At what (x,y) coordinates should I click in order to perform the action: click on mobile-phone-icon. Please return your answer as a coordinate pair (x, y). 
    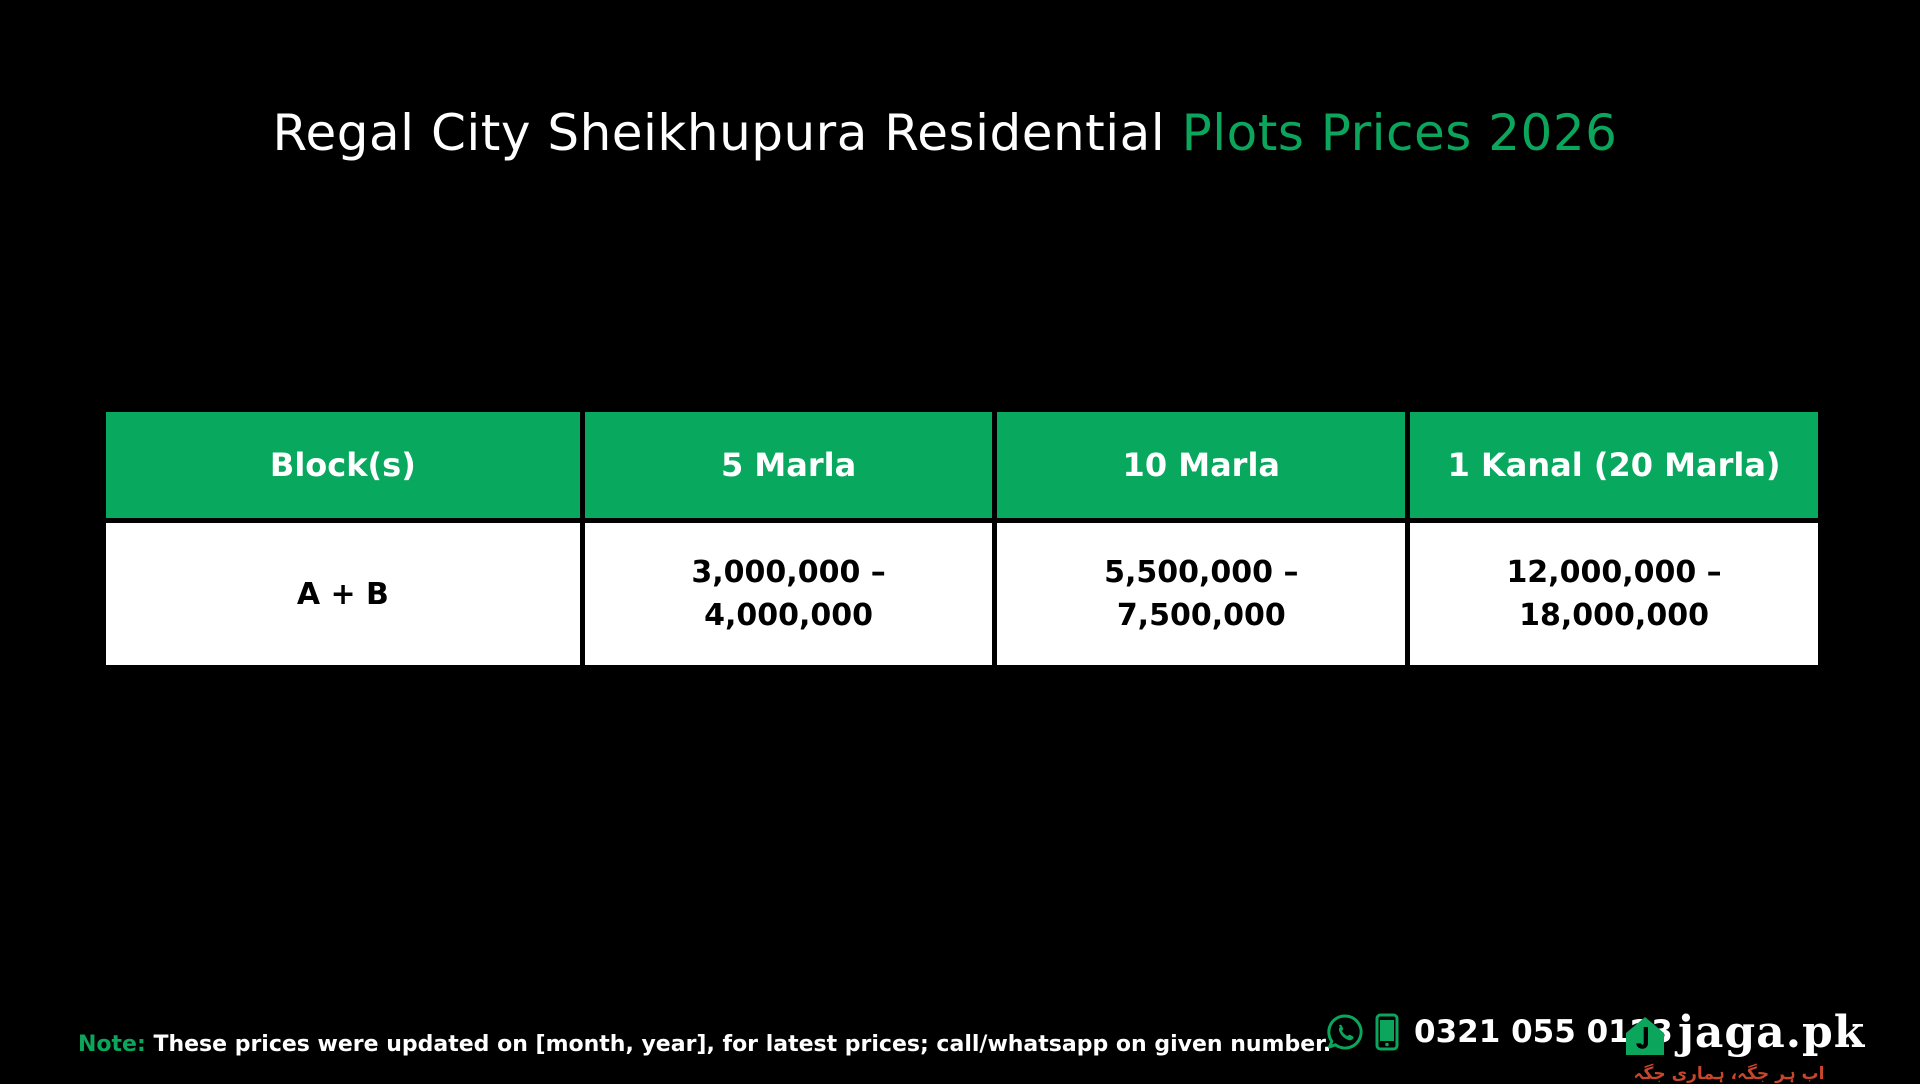
    Looking at the image, I should click on (1387, 1032).